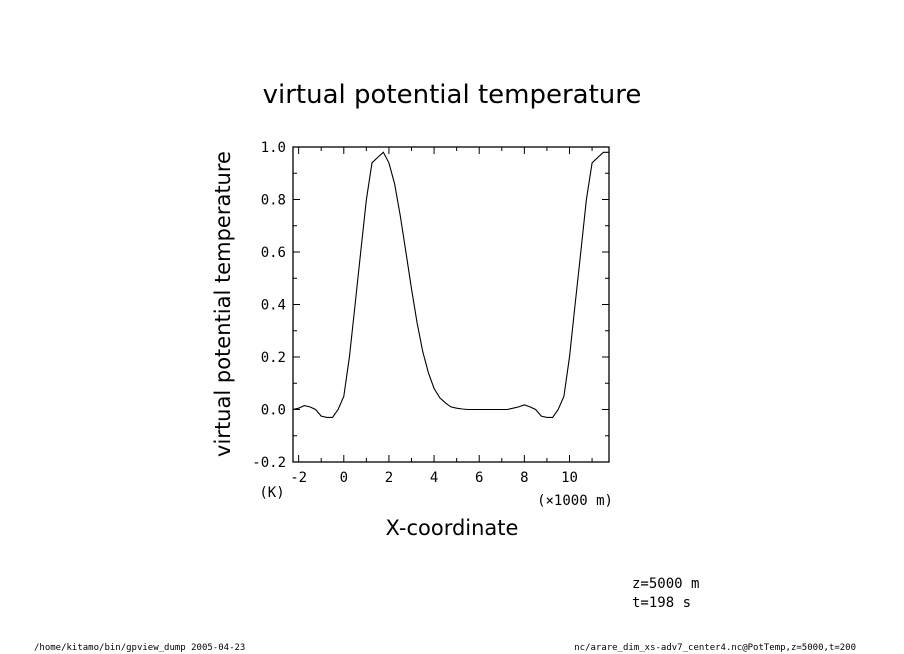  Describe the element at coordinates (223, 304) in the screenshot. I see `y-axis-title: virtual potential temperature` at that location.